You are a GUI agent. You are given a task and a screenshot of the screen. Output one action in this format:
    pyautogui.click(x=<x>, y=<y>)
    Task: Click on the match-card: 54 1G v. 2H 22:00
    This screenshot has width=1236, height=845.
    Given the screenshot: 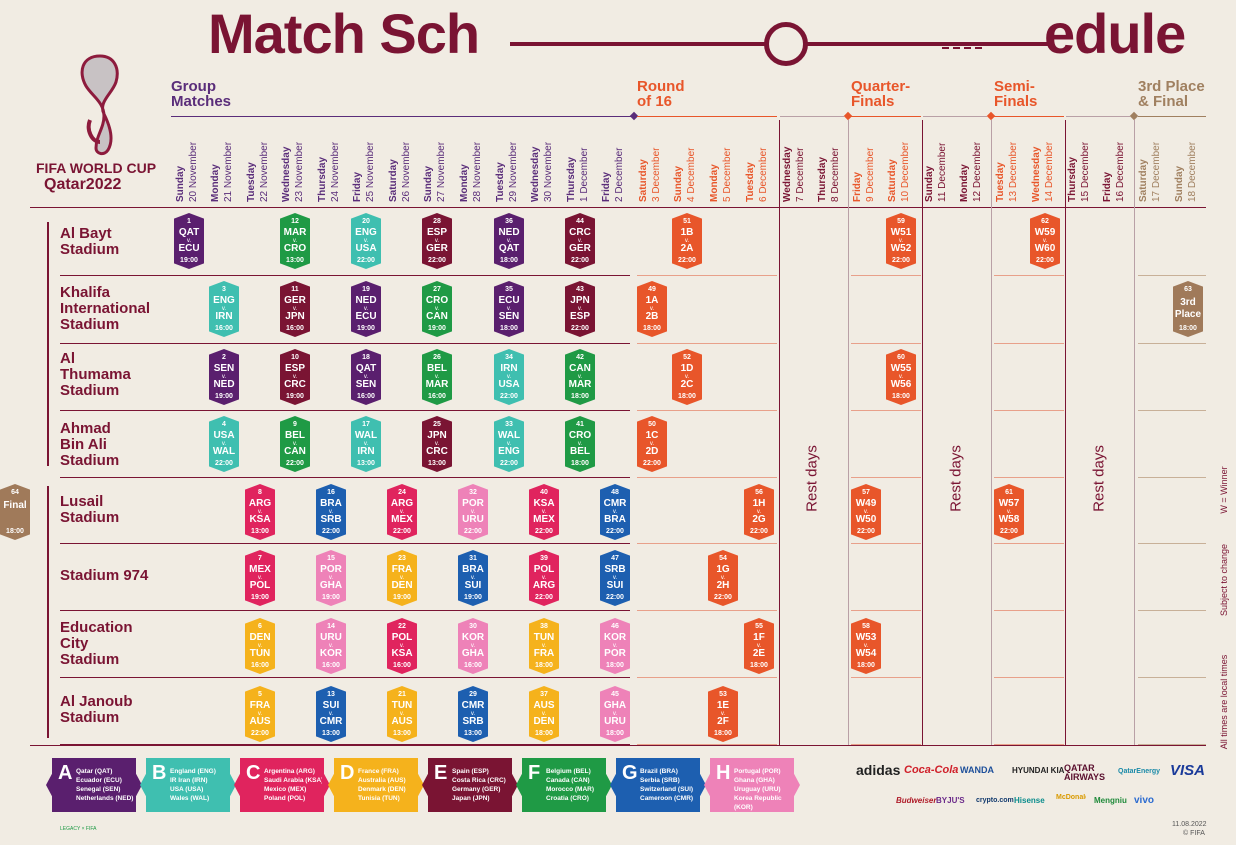 What is the action you would take?
    pyautogui.click(x=723, y=578)
    